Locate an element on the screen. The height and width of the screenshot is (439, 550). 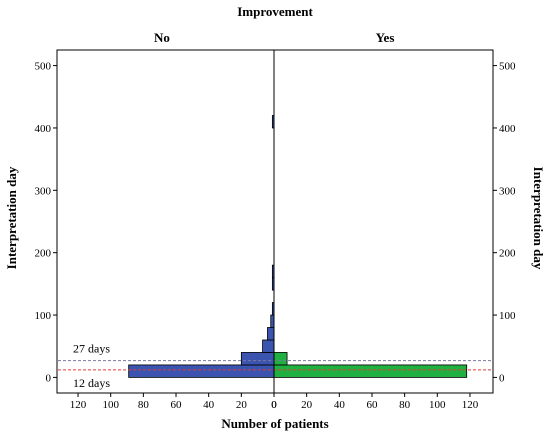
y-tick-label-right-5: 500 is located at coordinates (507, 67).